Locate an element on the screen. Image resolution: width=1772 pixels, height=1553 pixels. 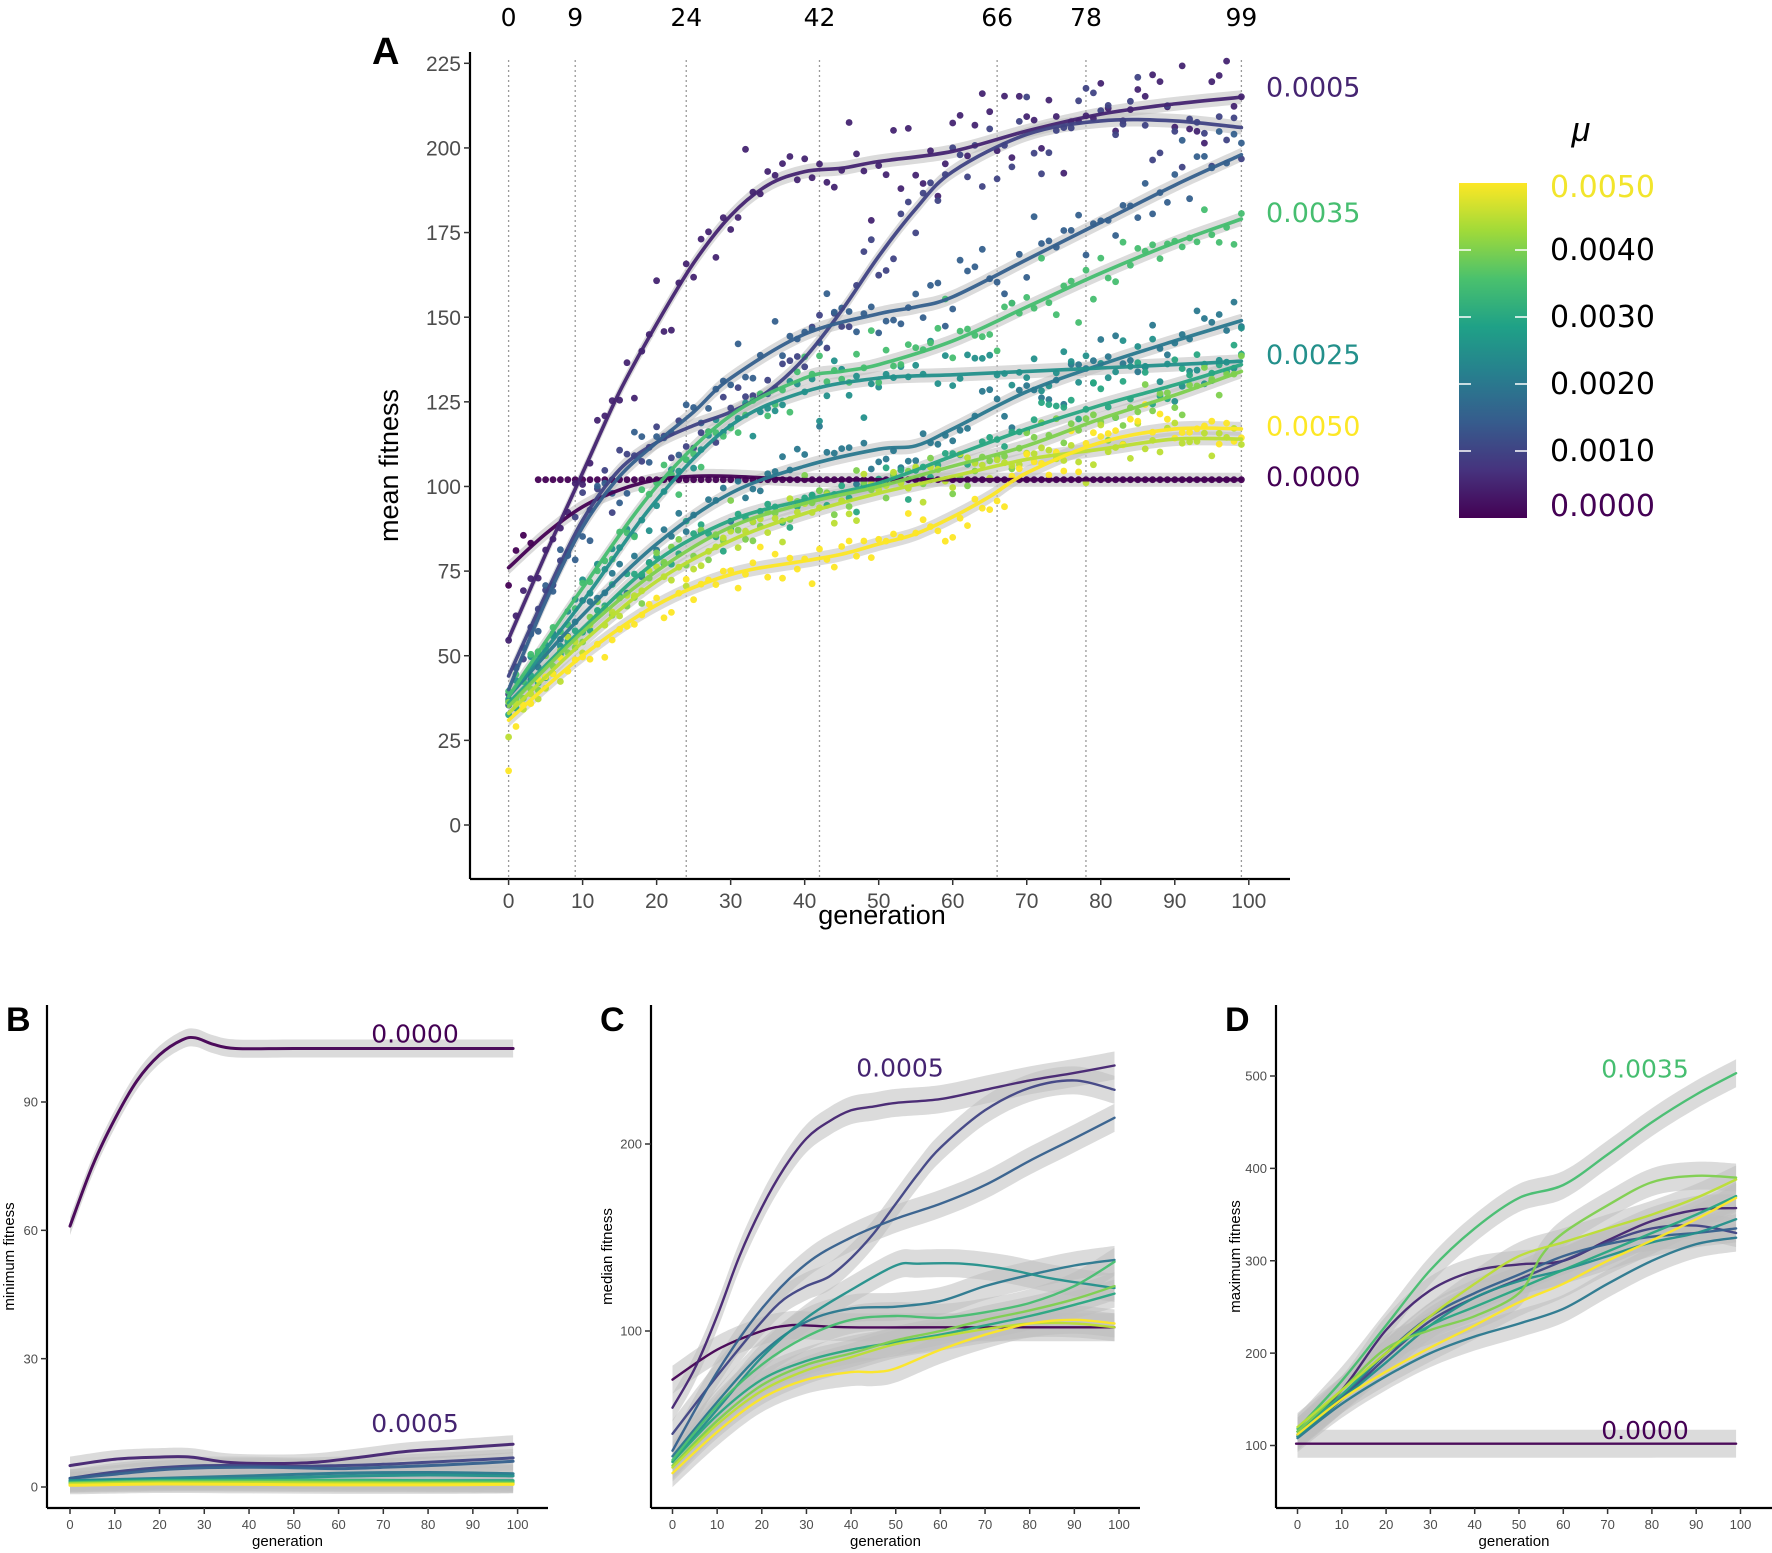
colorbar-tick-label: 0.0020 is located at coordinates (1602, 384).